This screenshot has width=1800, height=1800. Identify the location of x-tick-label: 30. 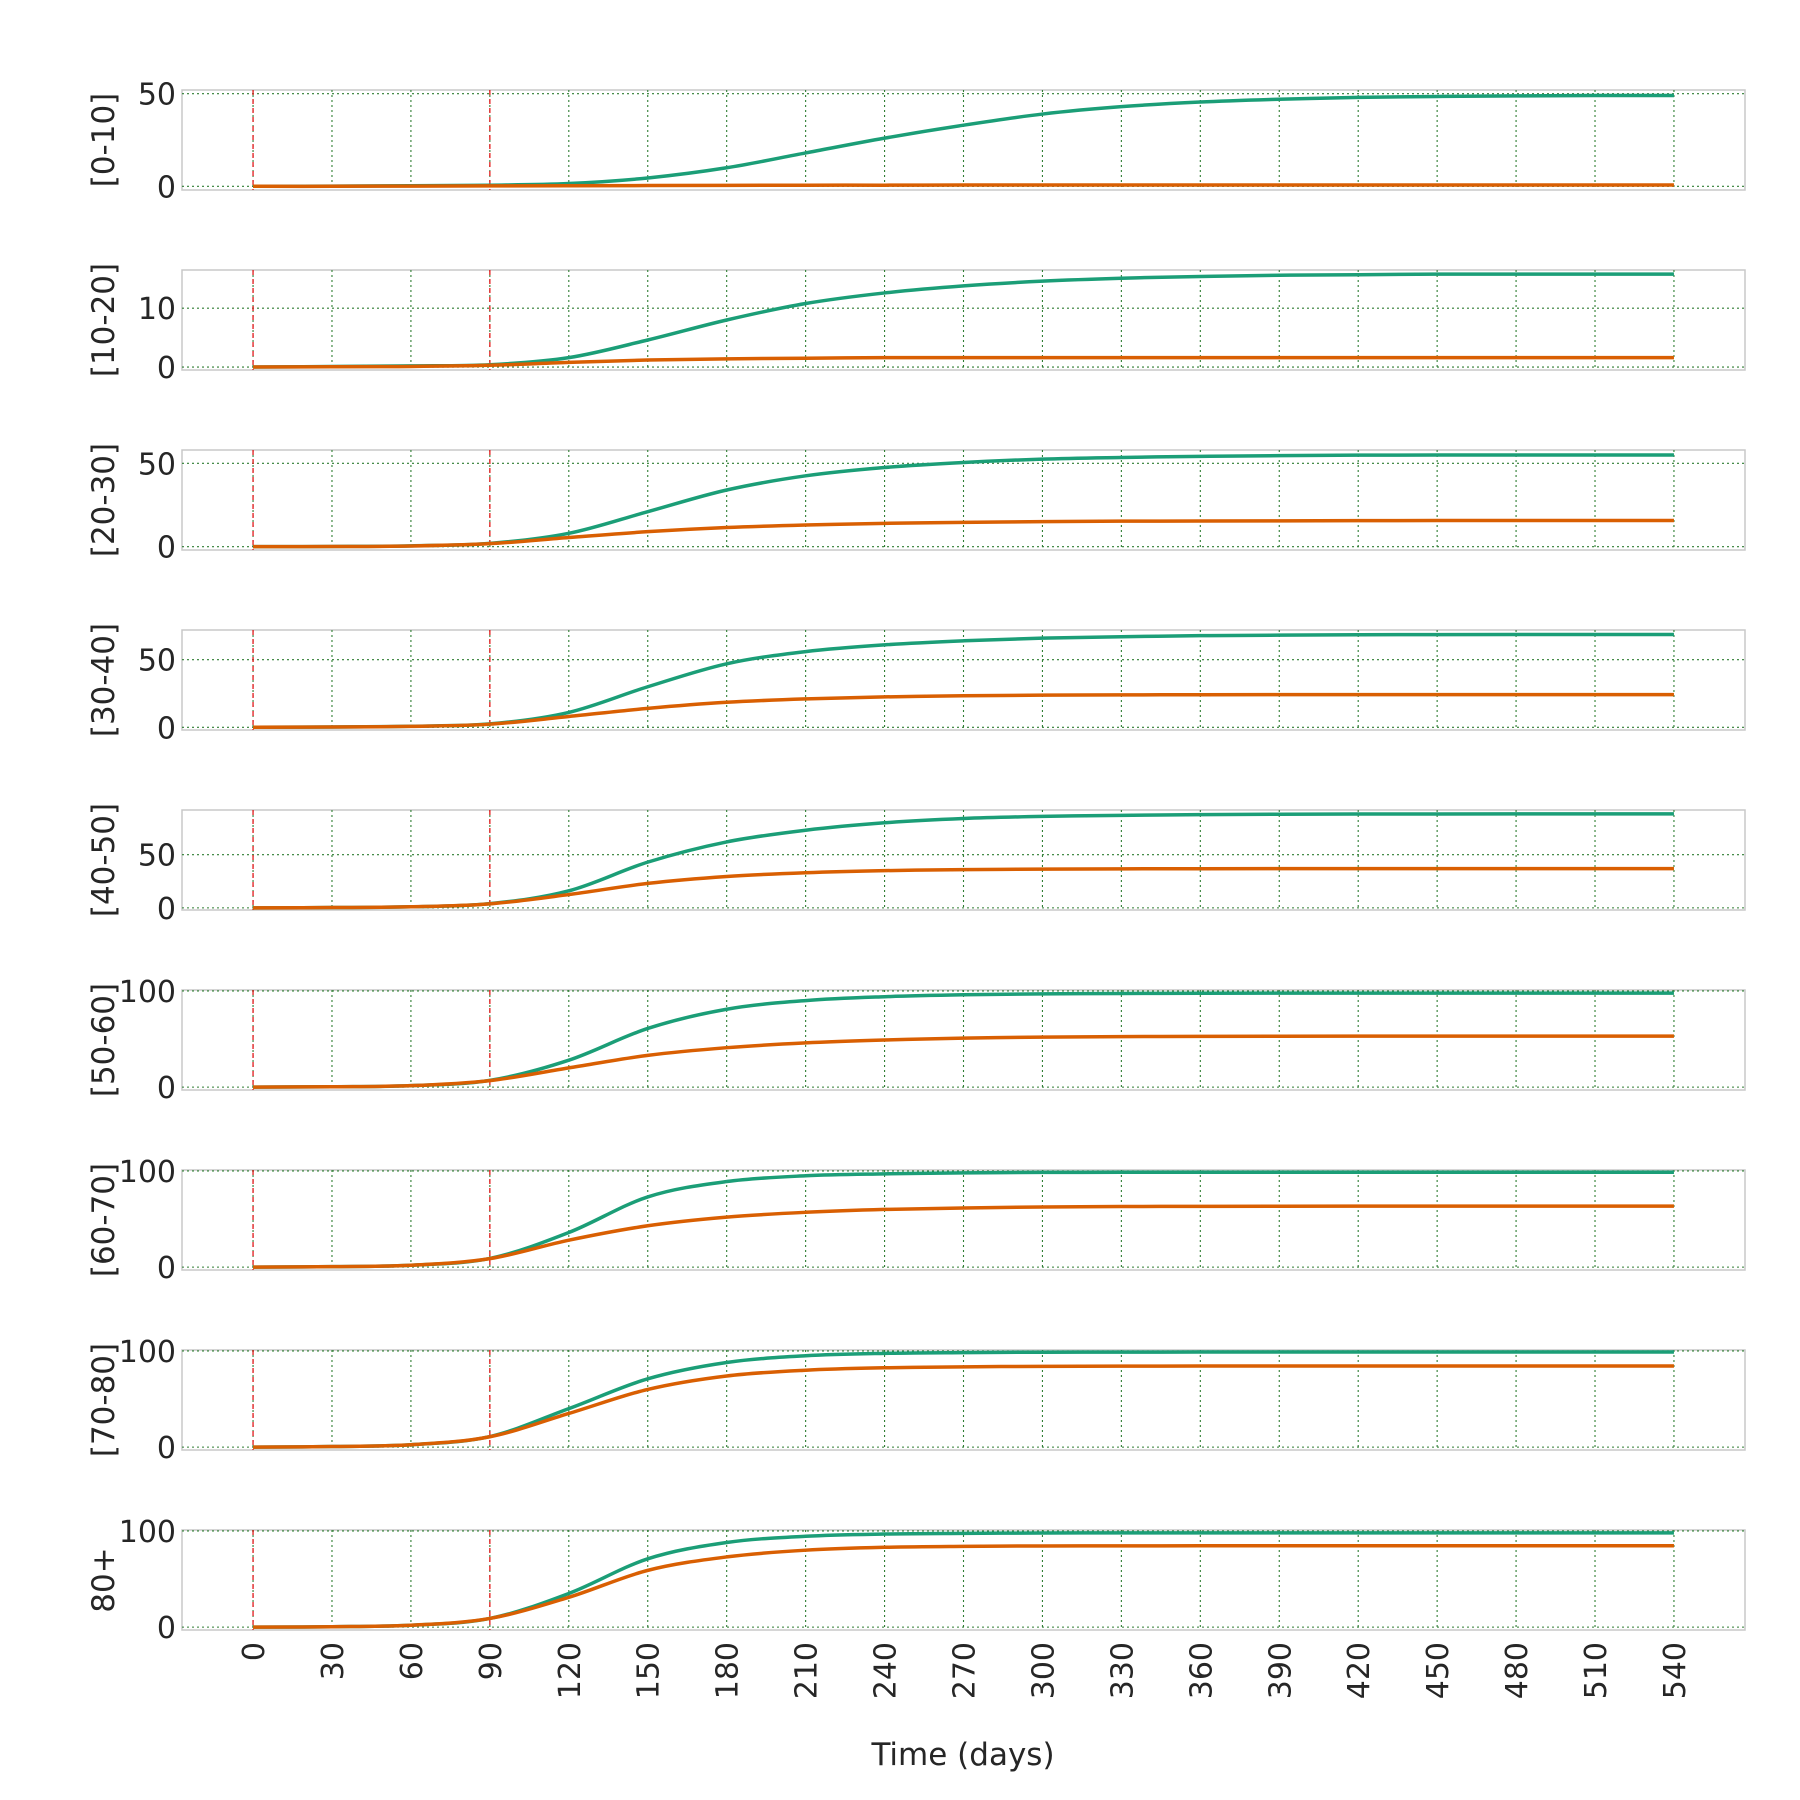
(333, 1661).